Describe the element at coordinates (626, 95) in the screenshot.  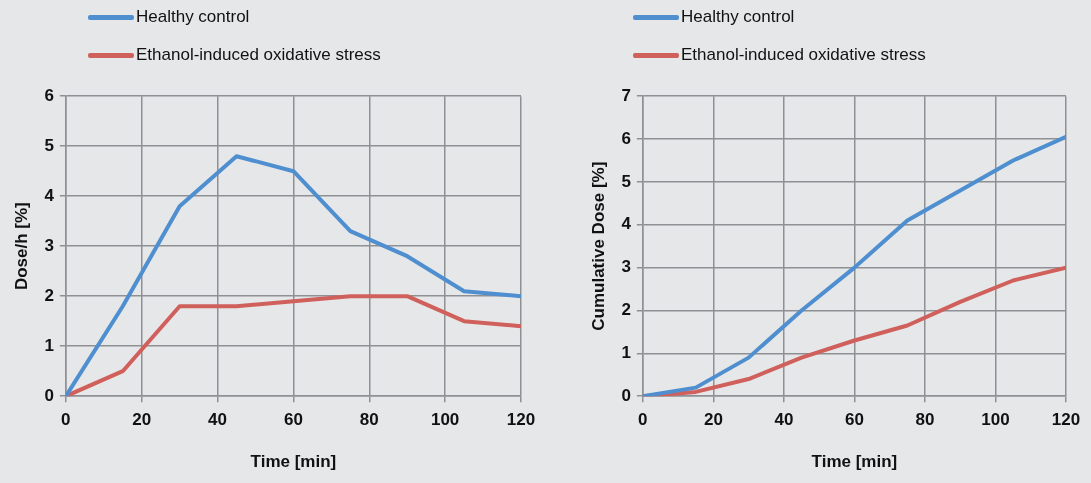
I see `y-tick-label: 7` at that location.